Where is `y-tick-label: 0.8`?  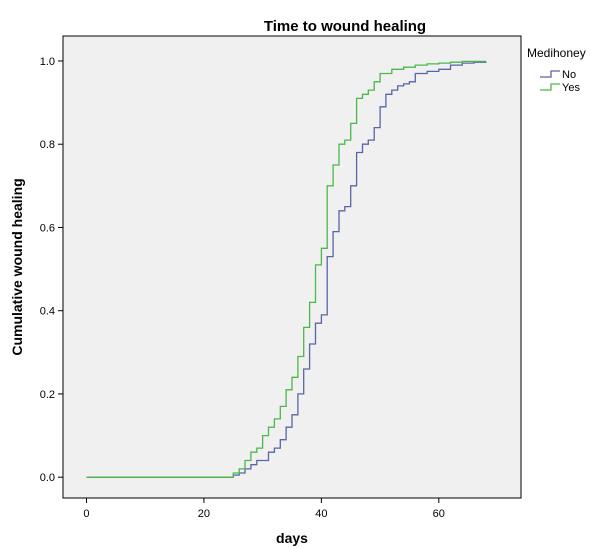 y-tick-label: 0.8 is located at coordinates (47, 145).